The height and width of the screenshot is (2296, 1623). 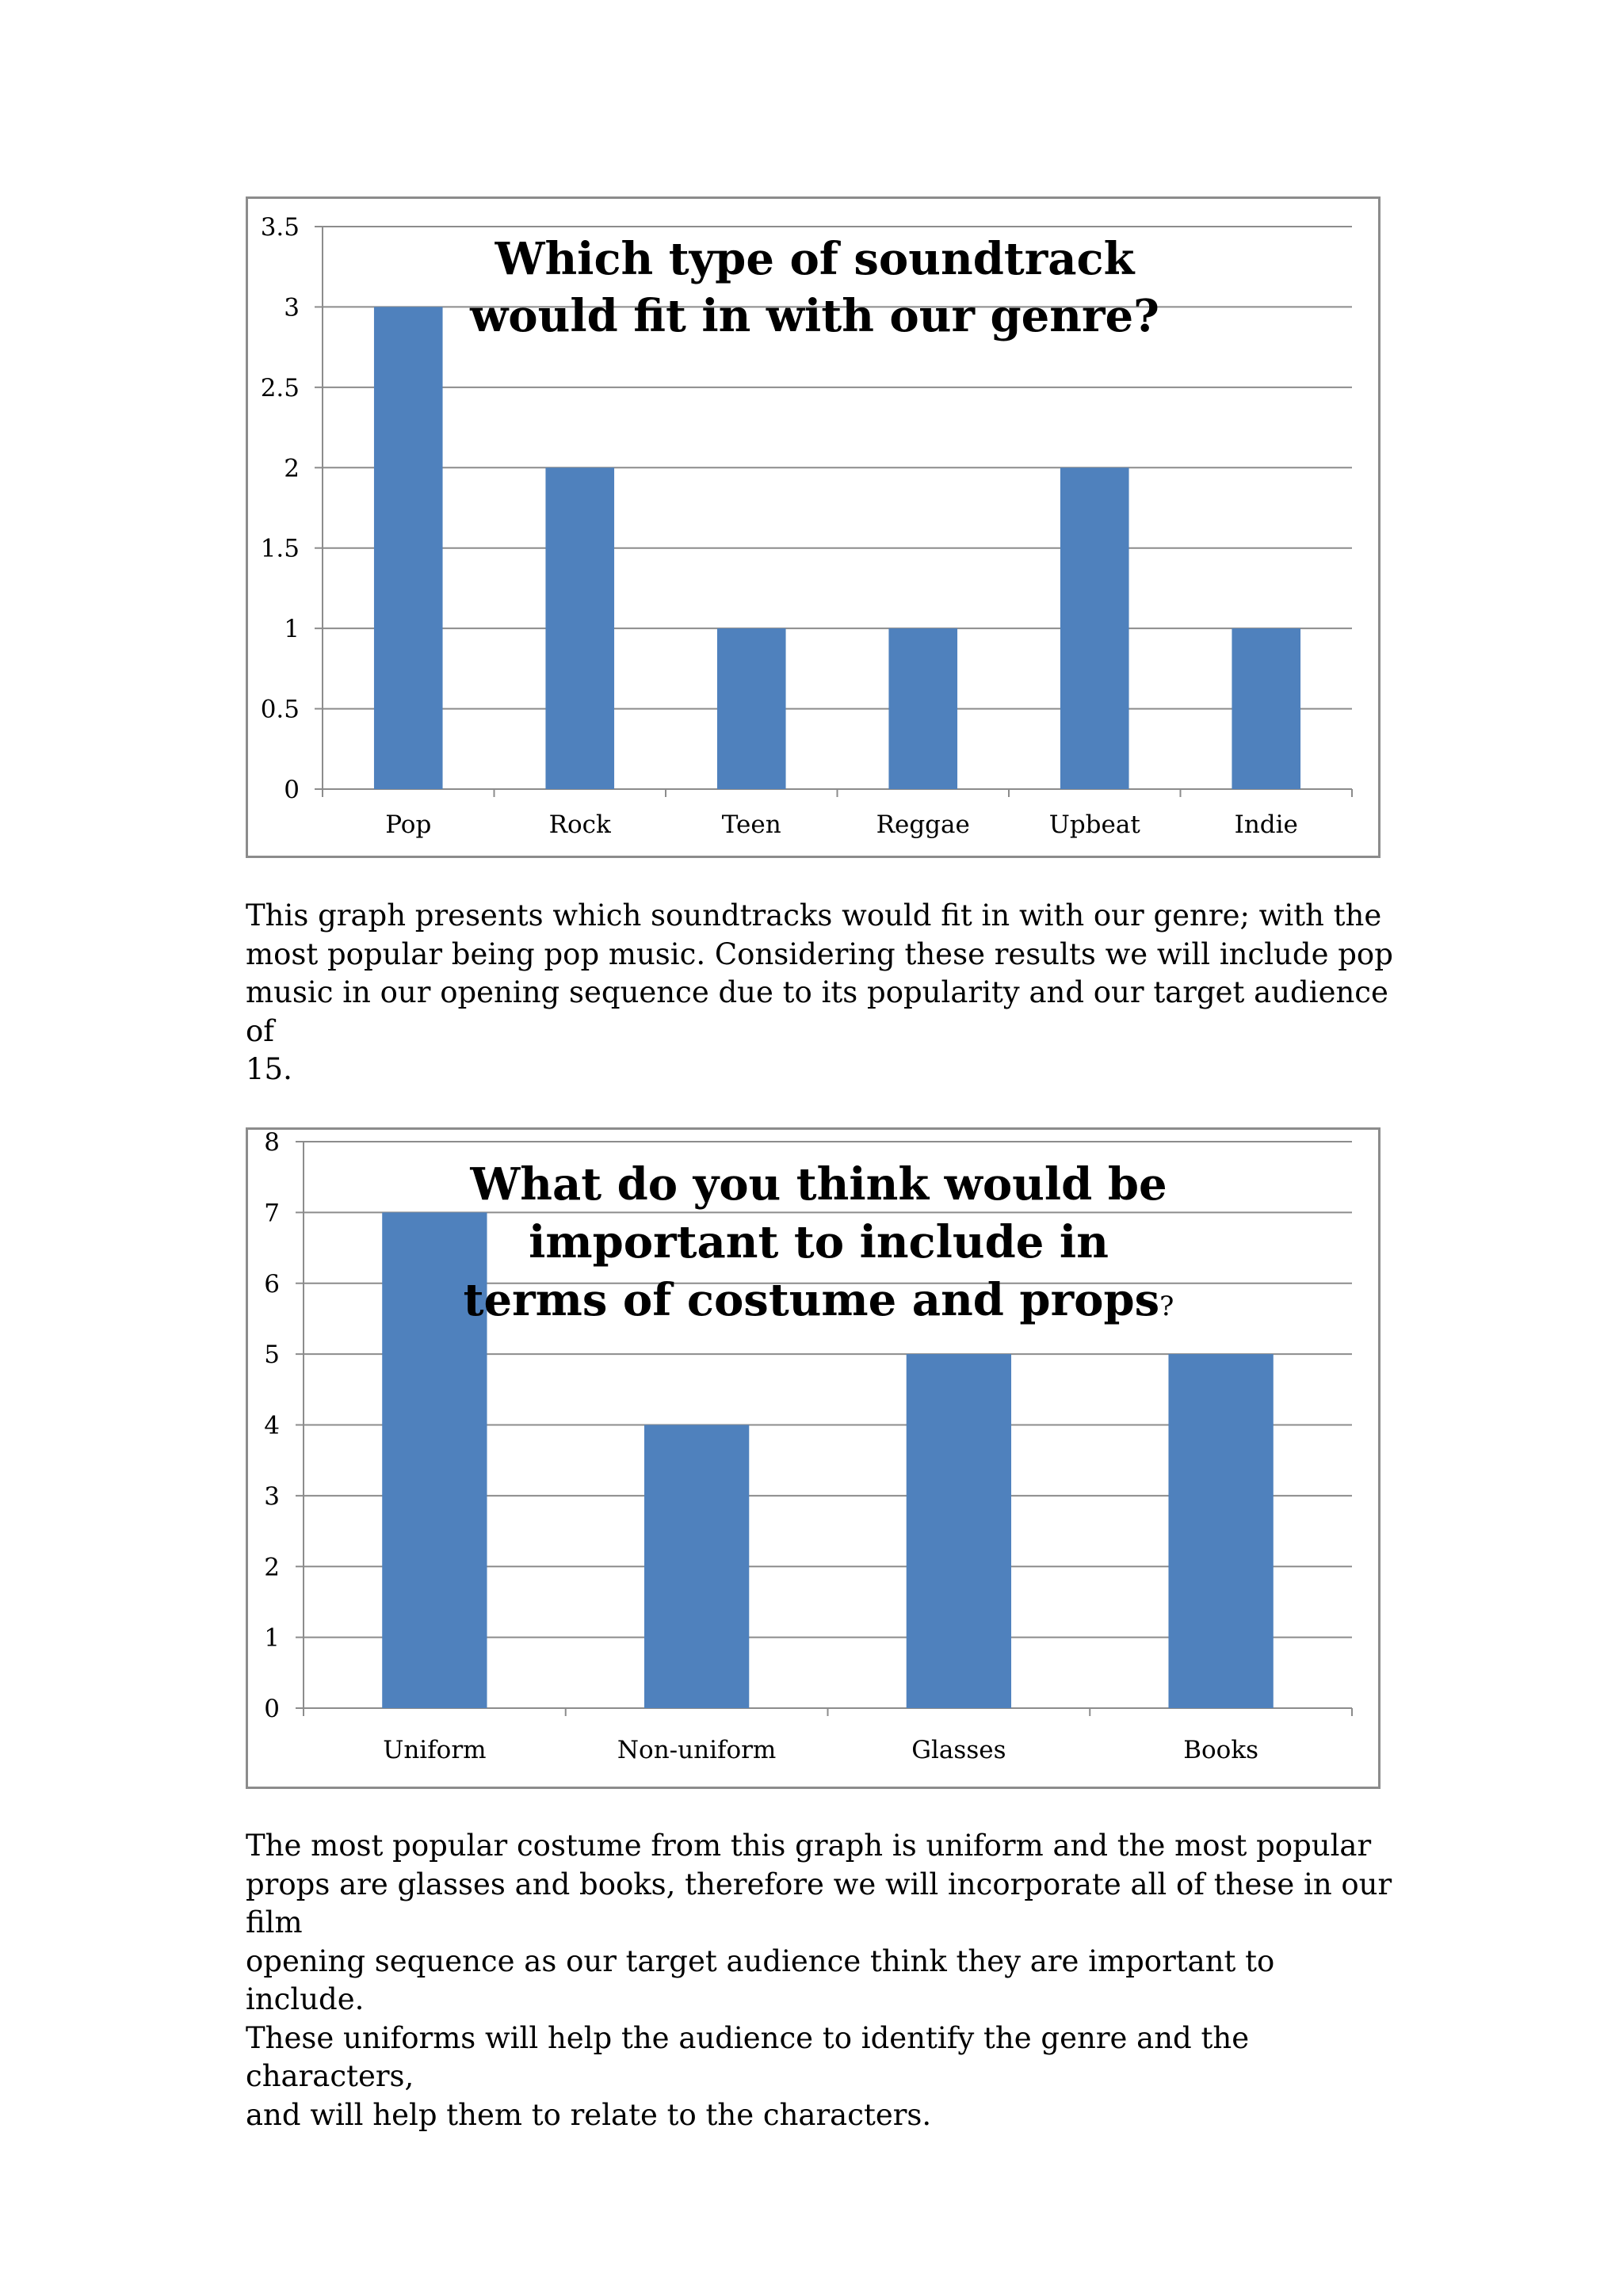 What do you see at coordinates (292, 307) in the screenshot?
I see `soundtrack-ytick-label: 3` at bounding box center [292, 307].